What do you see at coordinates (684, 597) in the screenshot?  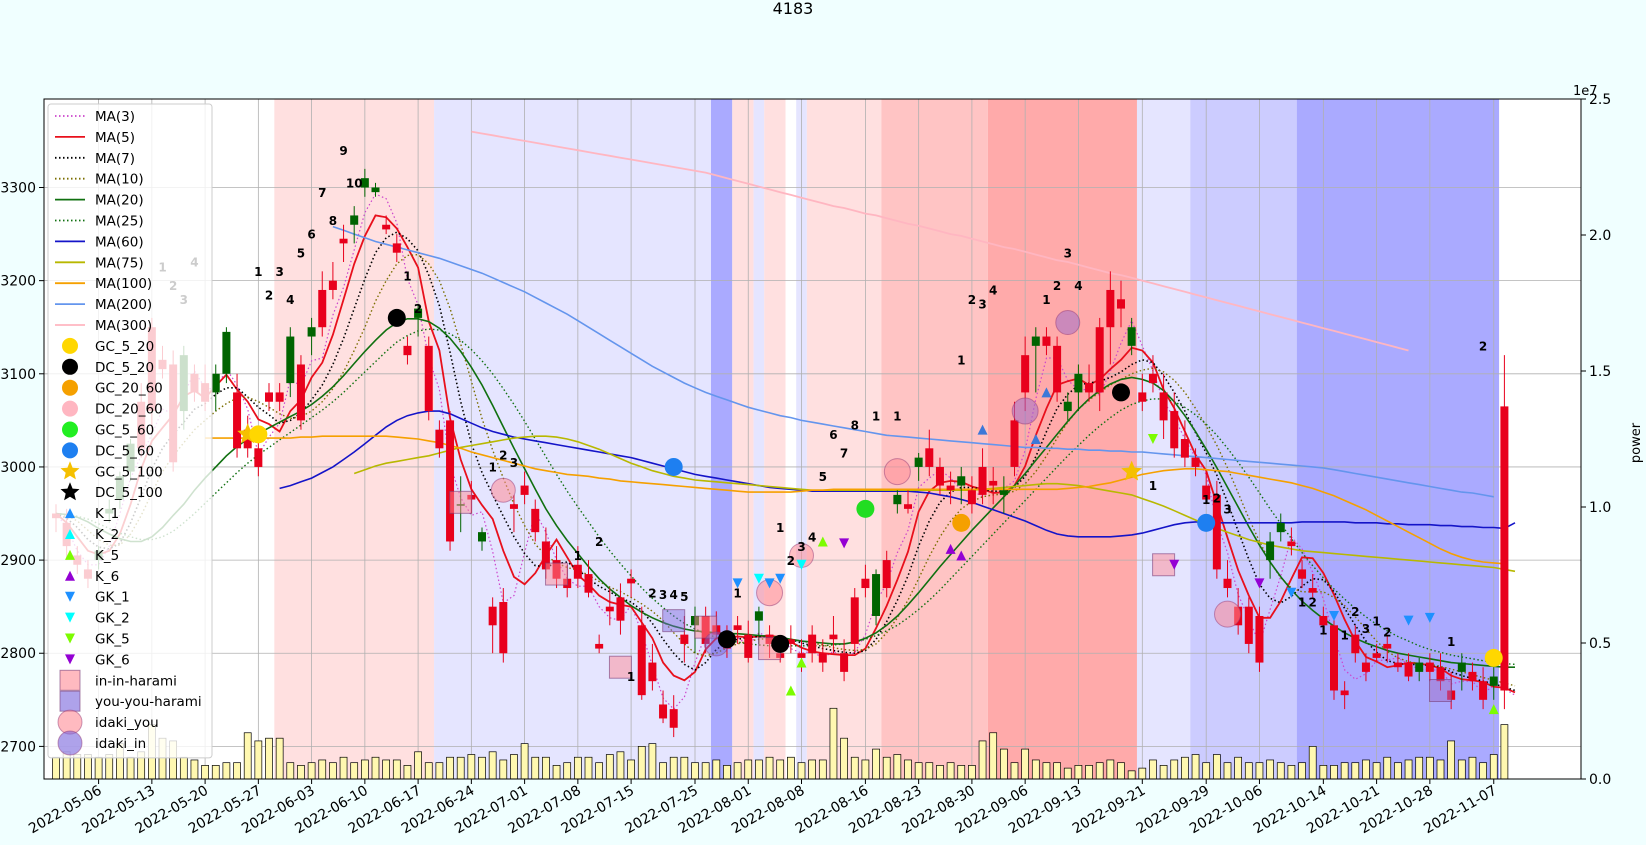 I see `count-label: 5` at bounding box center [684, 597].